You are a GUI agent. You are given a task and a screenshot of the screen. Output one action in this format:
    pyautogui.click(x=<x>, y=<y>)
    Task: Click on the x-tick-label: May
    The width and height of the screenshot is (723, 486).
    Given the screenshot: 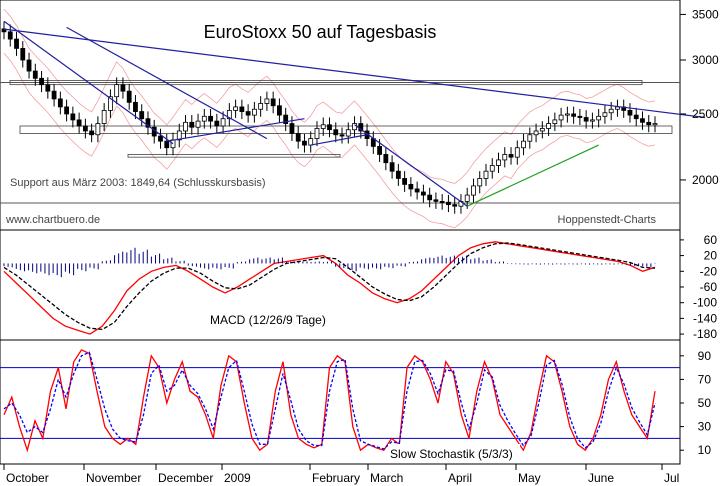 What is the action you would take?
    pyautogui.click(x=529, y=478)
    